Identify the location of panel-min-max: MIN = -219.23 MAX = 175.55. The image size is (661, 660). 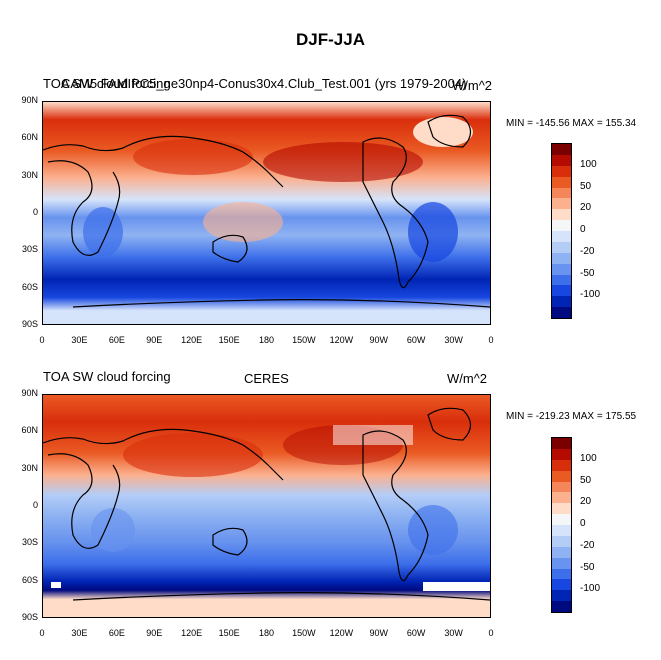
(571, 416).